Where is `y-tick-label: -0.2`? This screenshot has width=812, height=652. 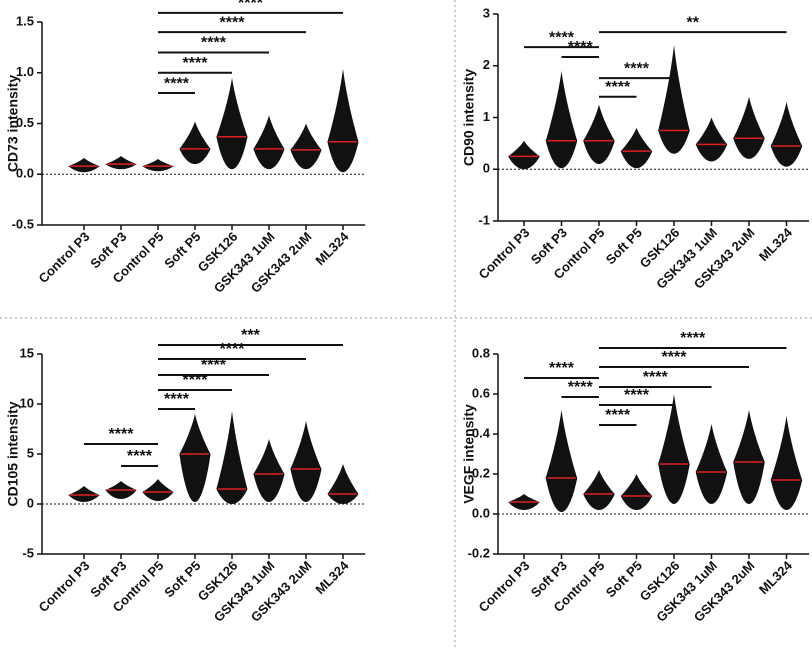 y-tick-label: -0.2 is located at coordinates (479, 552).